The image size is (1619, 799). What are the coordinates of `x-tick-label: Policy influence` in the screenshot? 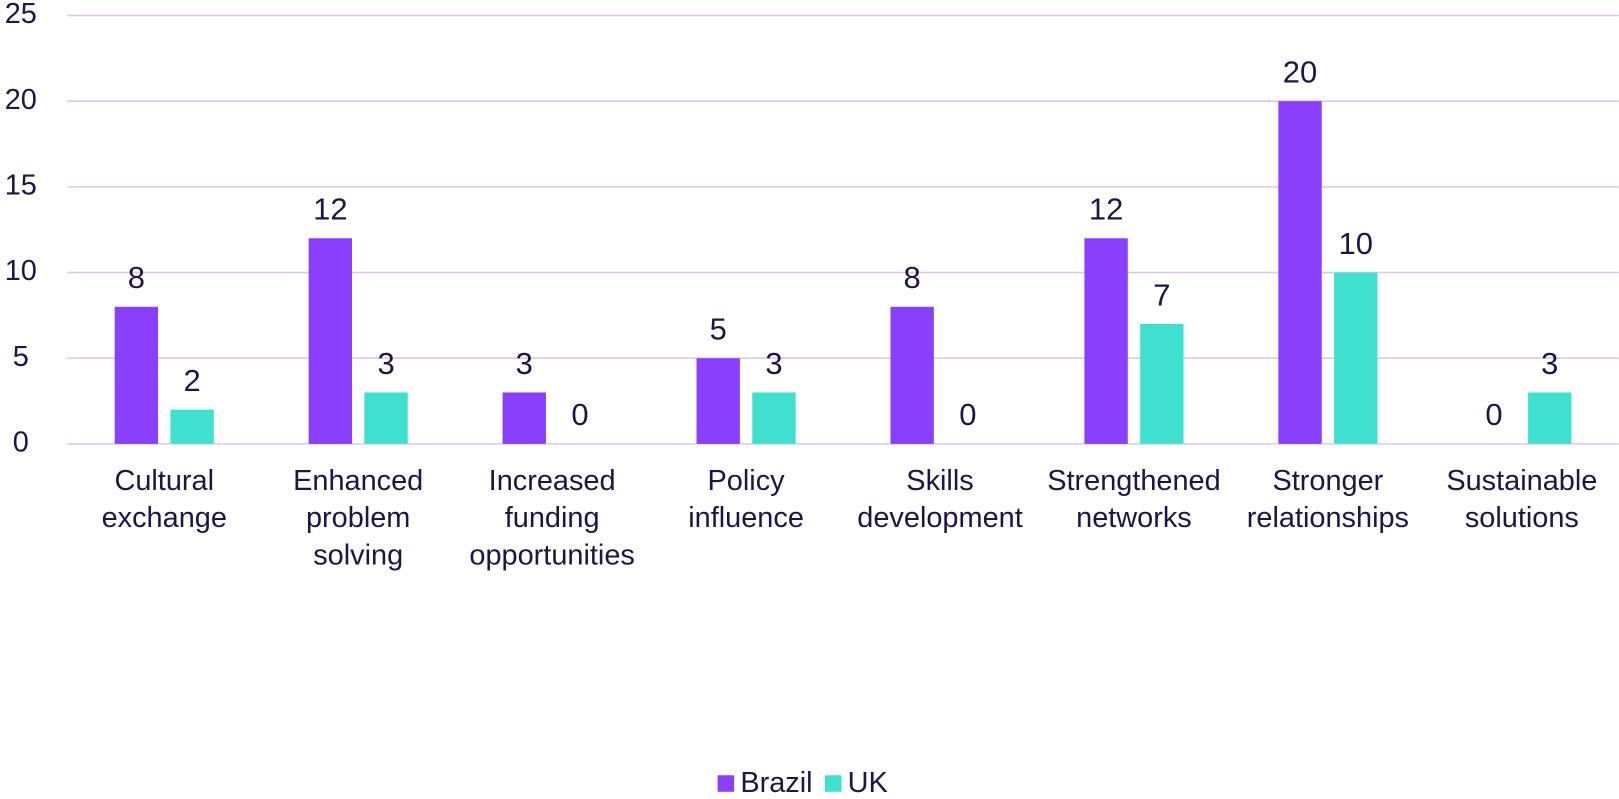 It's located at (746, 499).